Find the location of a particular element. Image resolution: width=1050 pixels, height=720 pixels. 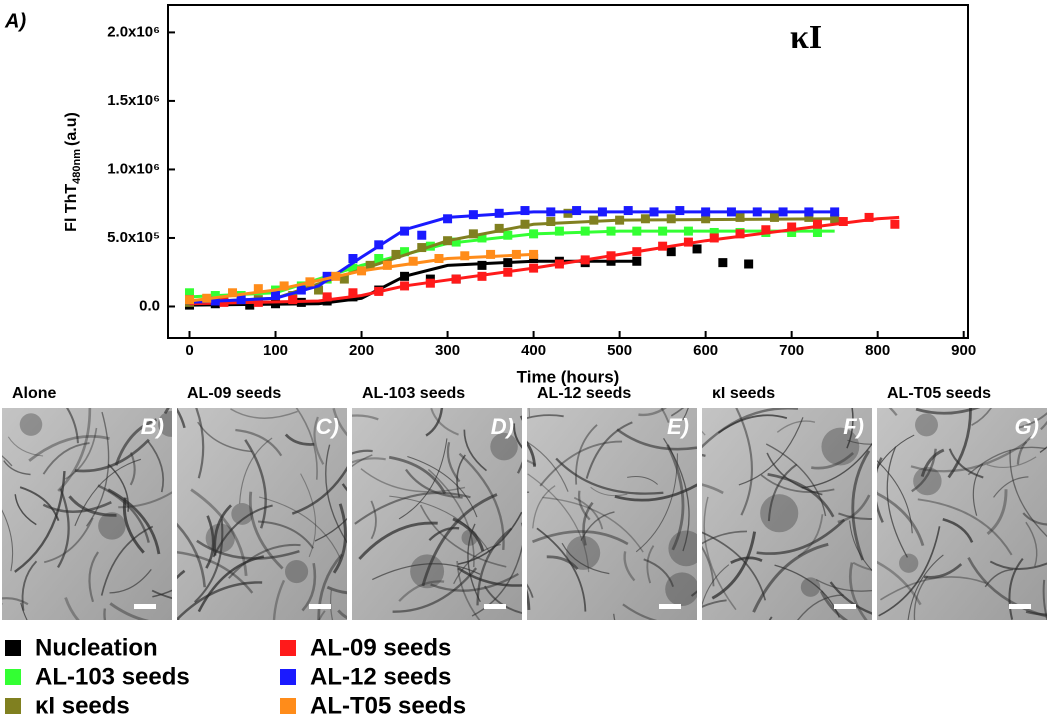

y-tick-label: 2.0x10⁶ is located at coordinates (133, 31).